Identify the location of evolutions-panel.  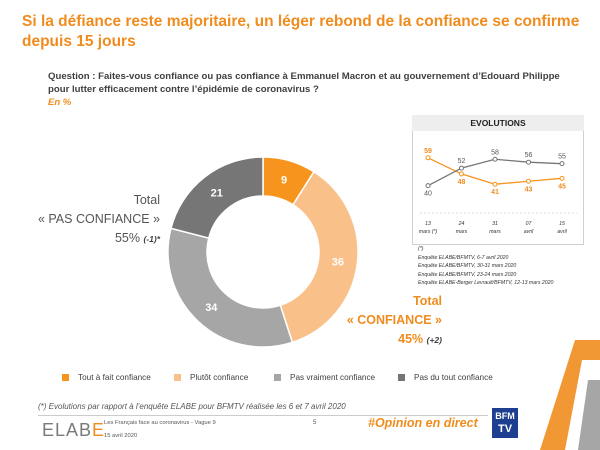
(498, 180).